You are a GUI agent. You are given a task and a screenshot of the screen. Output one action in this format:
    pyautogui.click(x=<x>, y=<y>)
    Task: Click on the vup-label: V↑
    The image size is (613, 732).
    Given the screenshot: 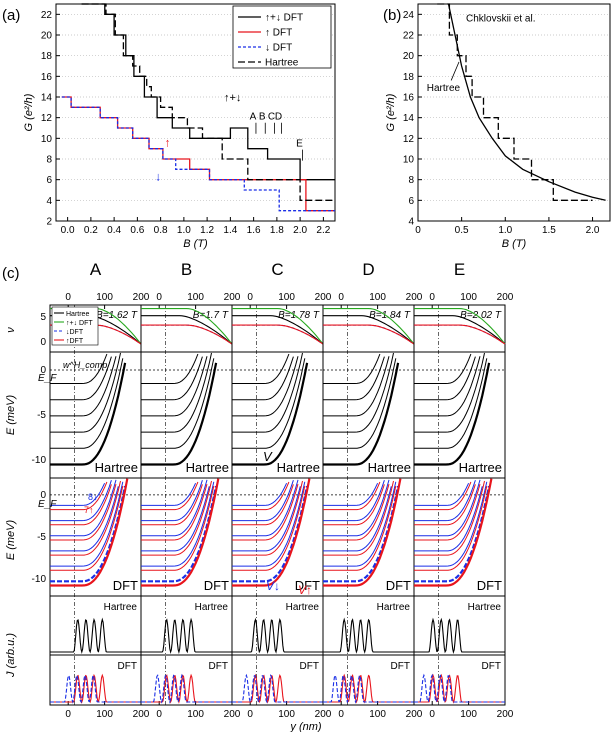 What is the action you would take?
    pyautogui.click(x=305, y=590)
    